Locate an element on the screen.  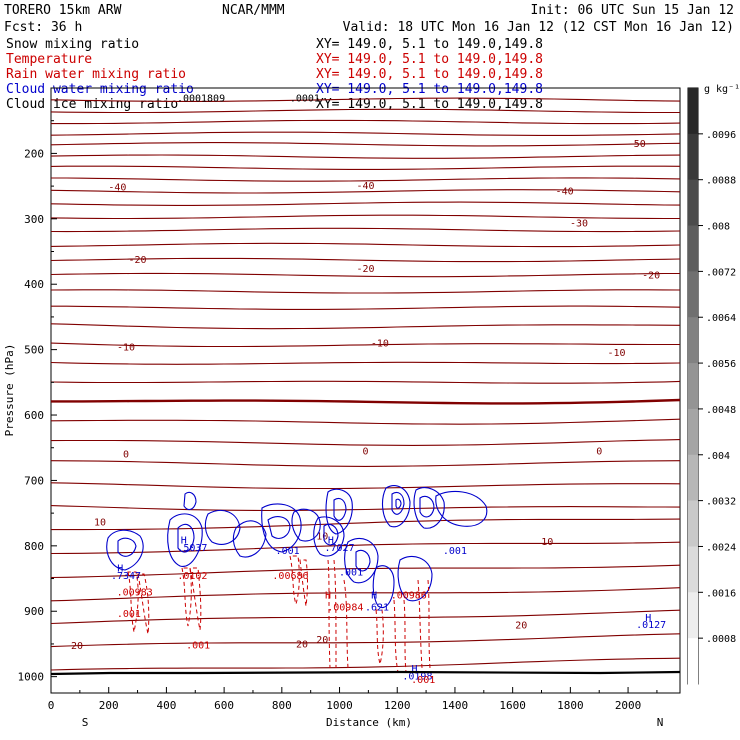
y-tick-label: 1000 is located at coordinates (31, 677).